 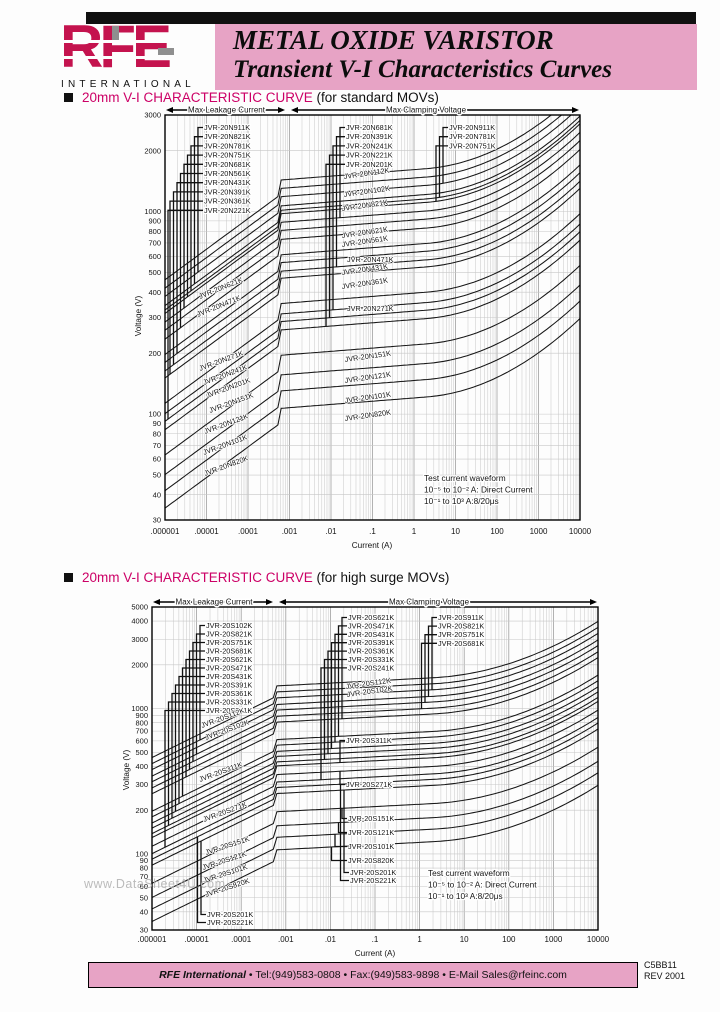 I want to click on svg-text: 30, so click(x=157, y=520).